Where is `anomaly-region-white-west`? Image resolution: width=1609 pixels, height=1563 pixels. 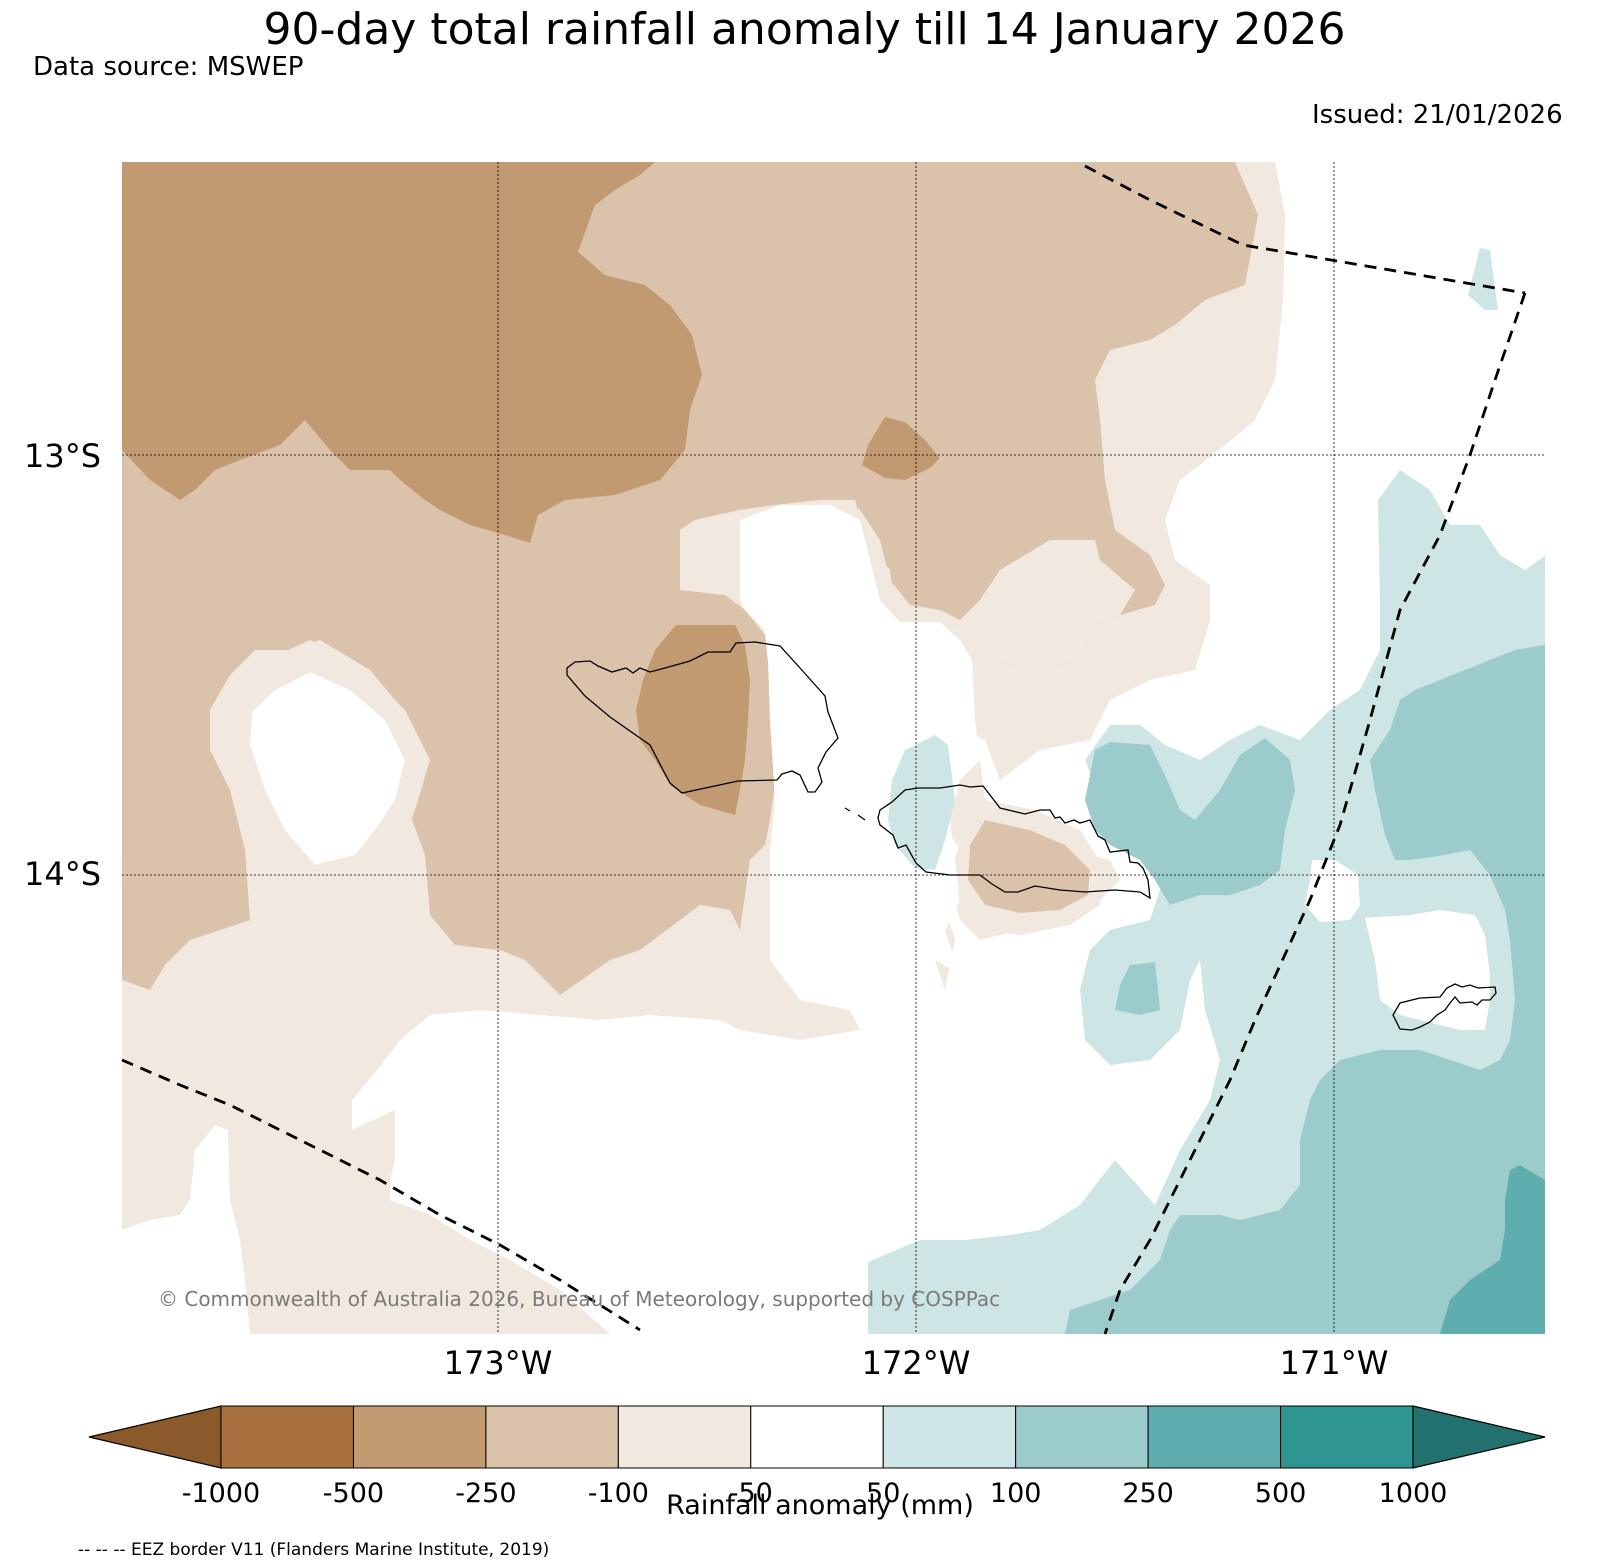 anomaly-region-white-west is located at coordinates (327, 768).